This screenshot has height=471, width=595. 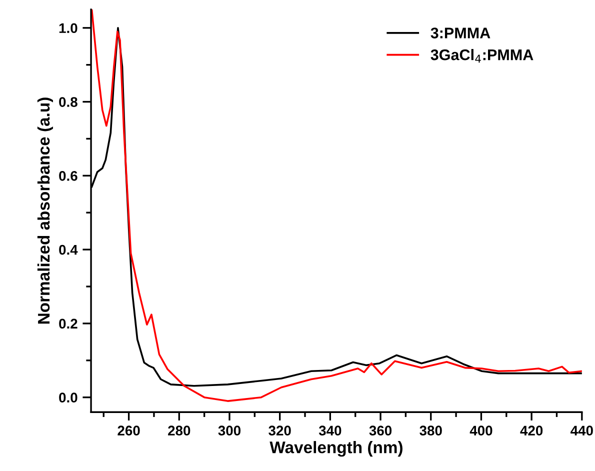 What do you see at coordinates (68, 323) in the screenshot?
I see `y-tick-label: 0.2` at bounding box center [68, 323].